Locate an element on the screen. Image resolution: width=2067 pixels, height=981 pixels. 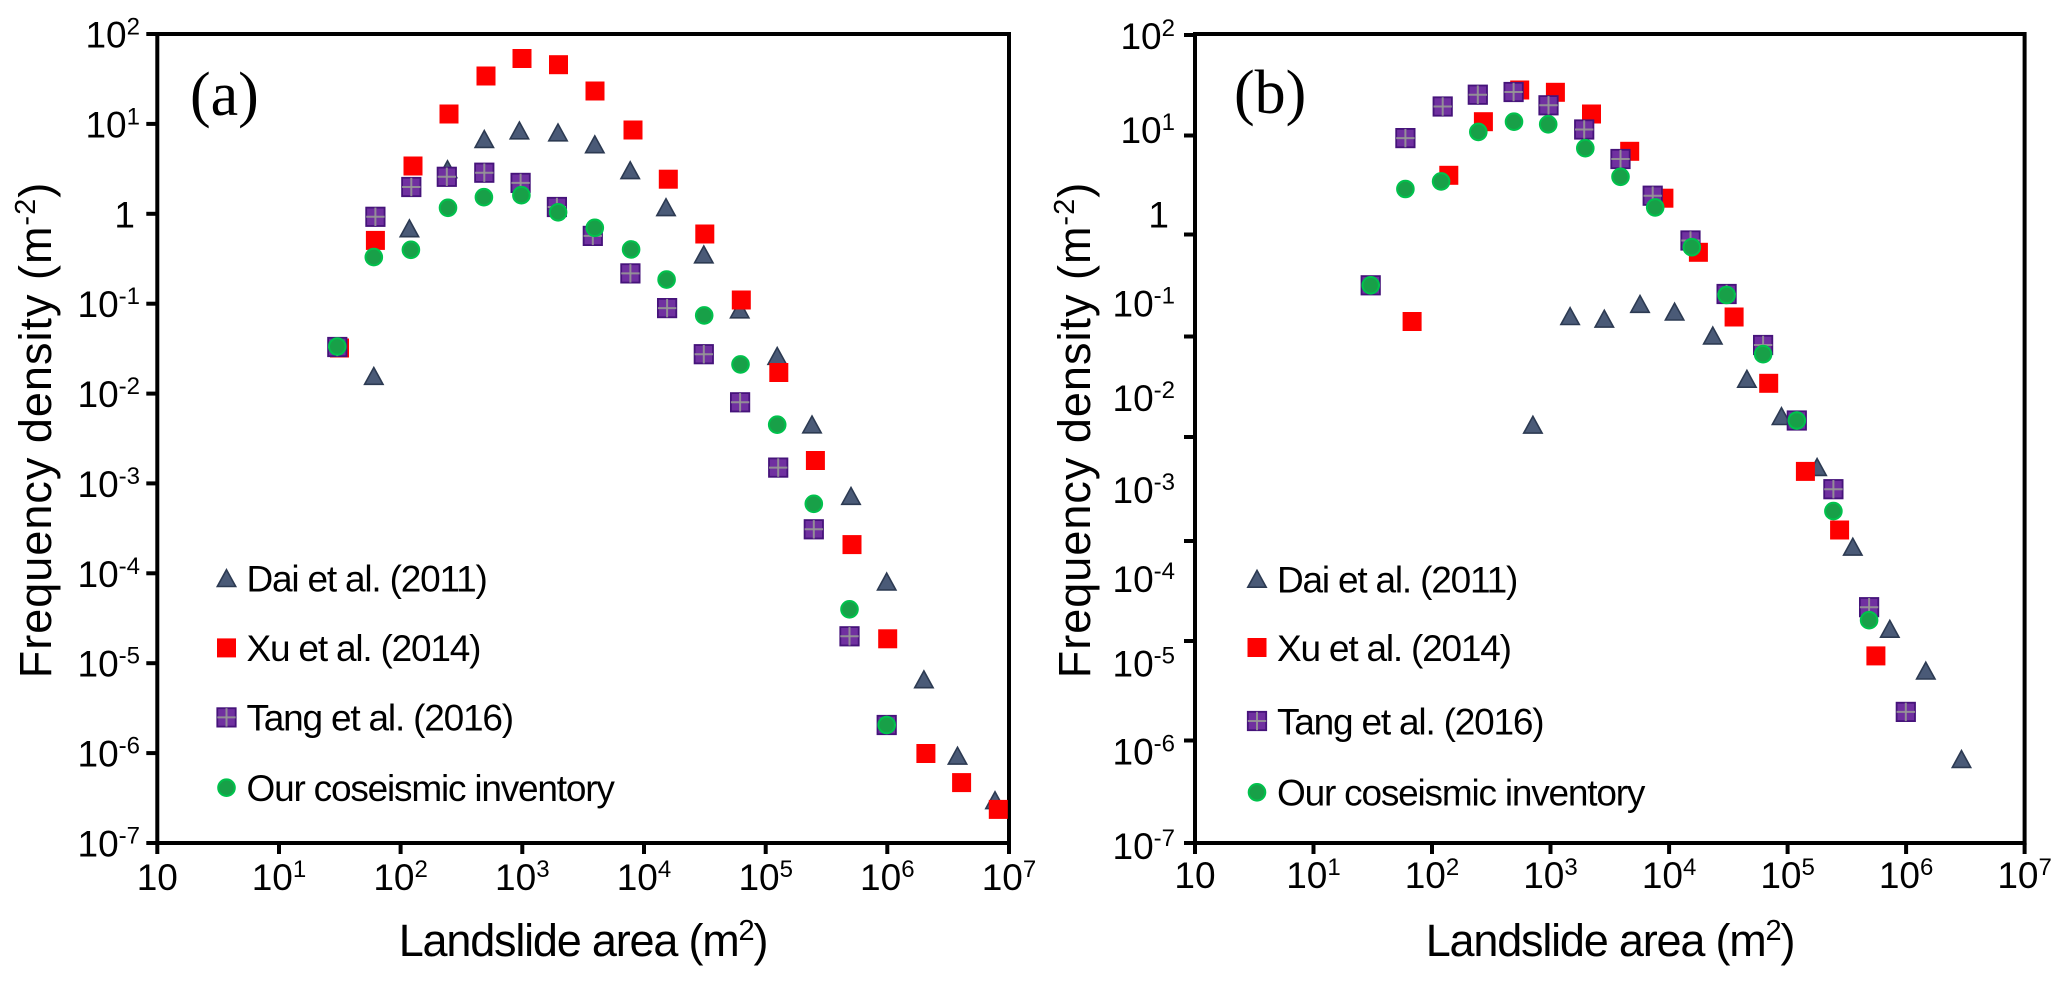
svg-text: 10⁻⁵ is located at coordinates (1144, 664).